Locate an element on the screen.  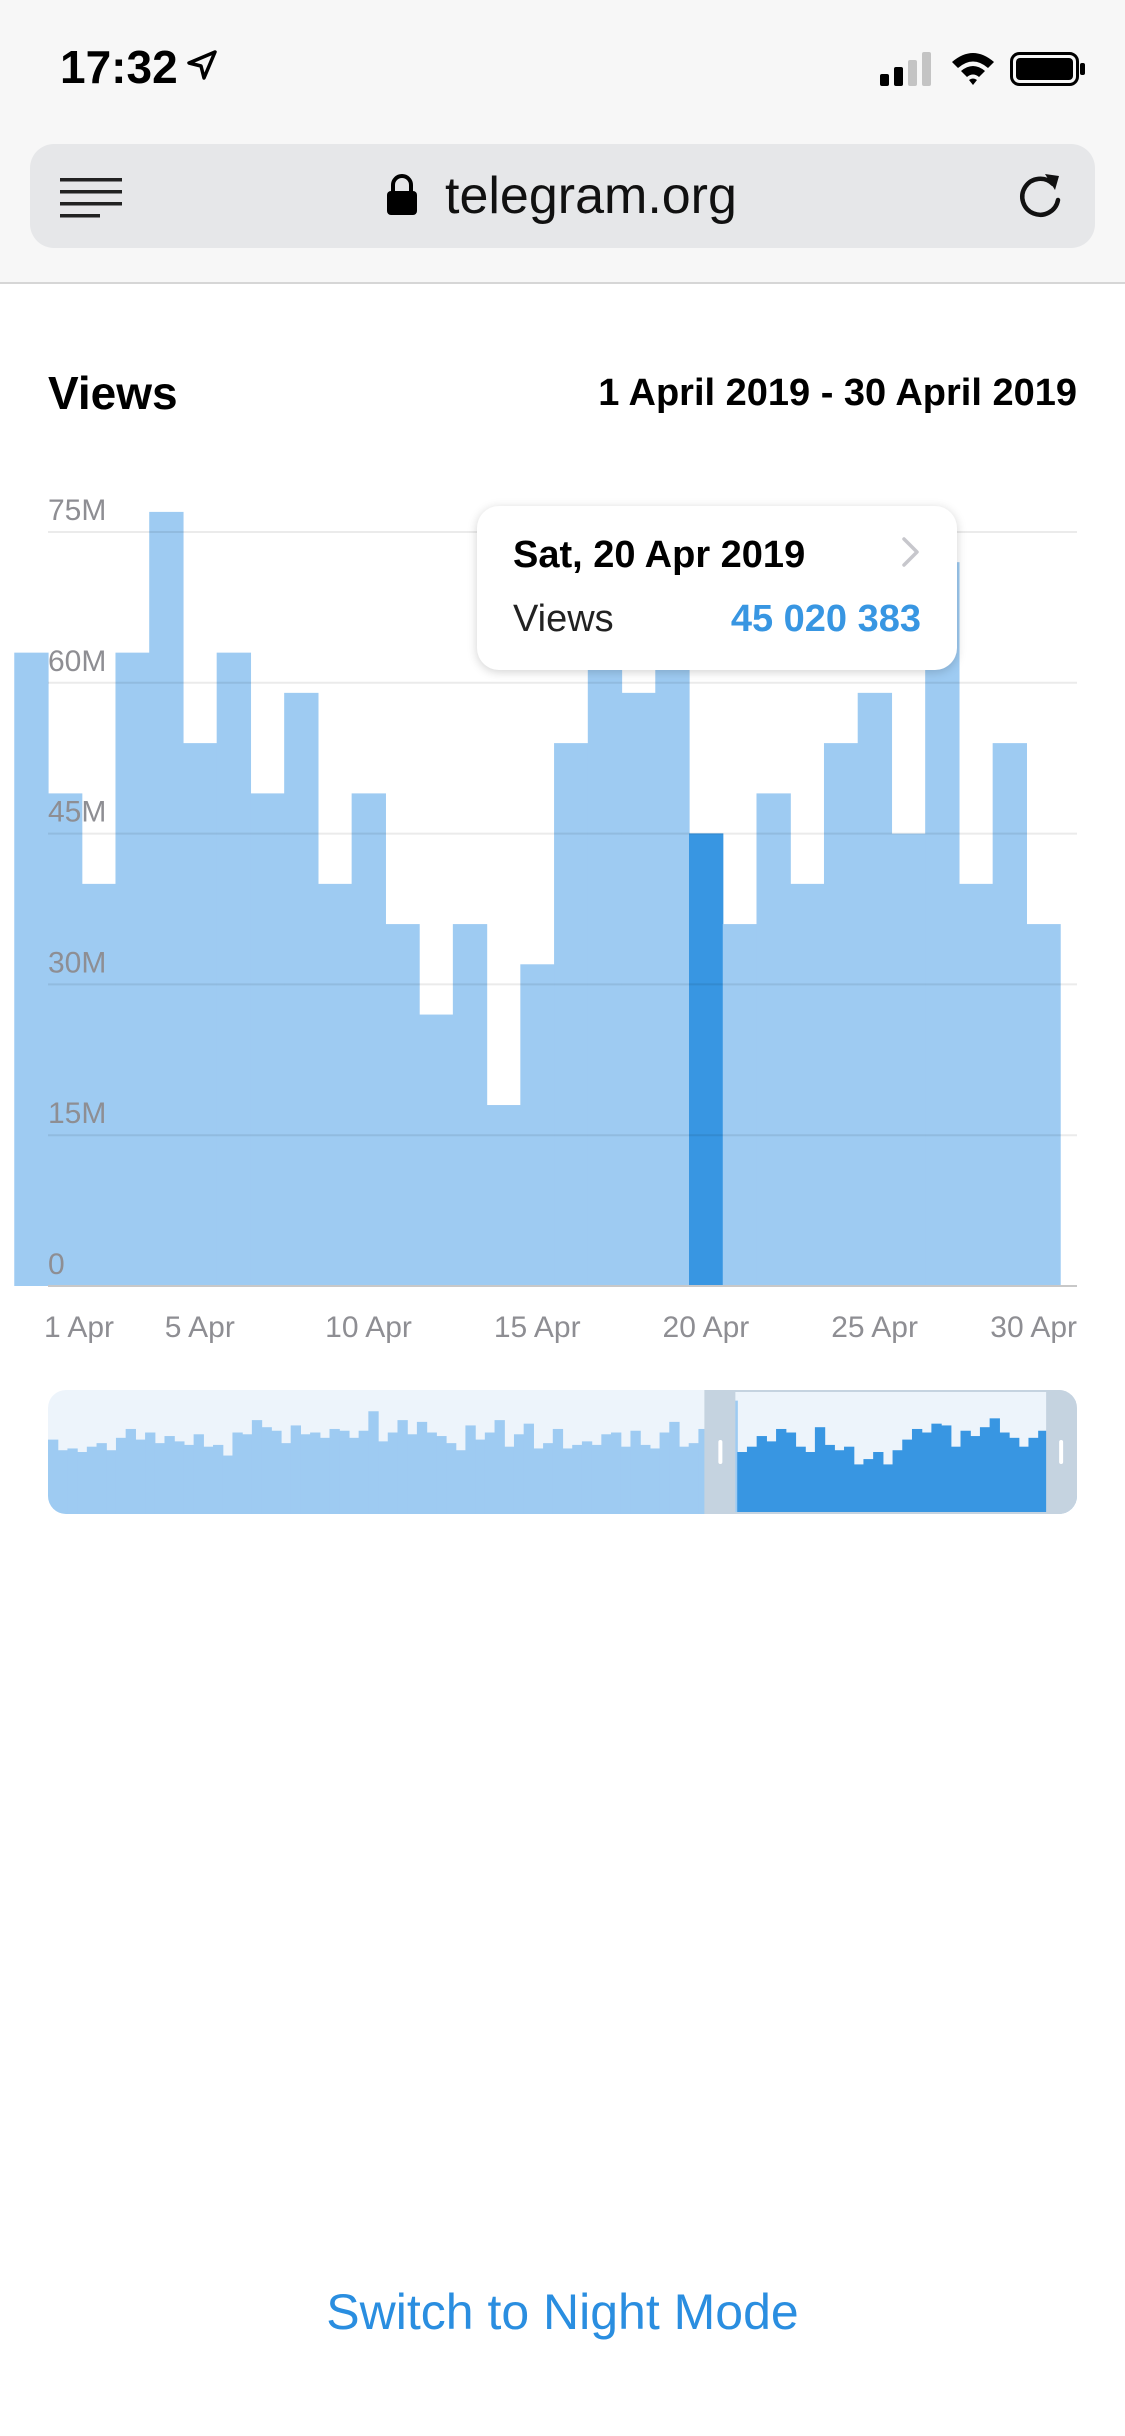
tooltip-value: 45 020 383 is located at coordinates (825, 619).